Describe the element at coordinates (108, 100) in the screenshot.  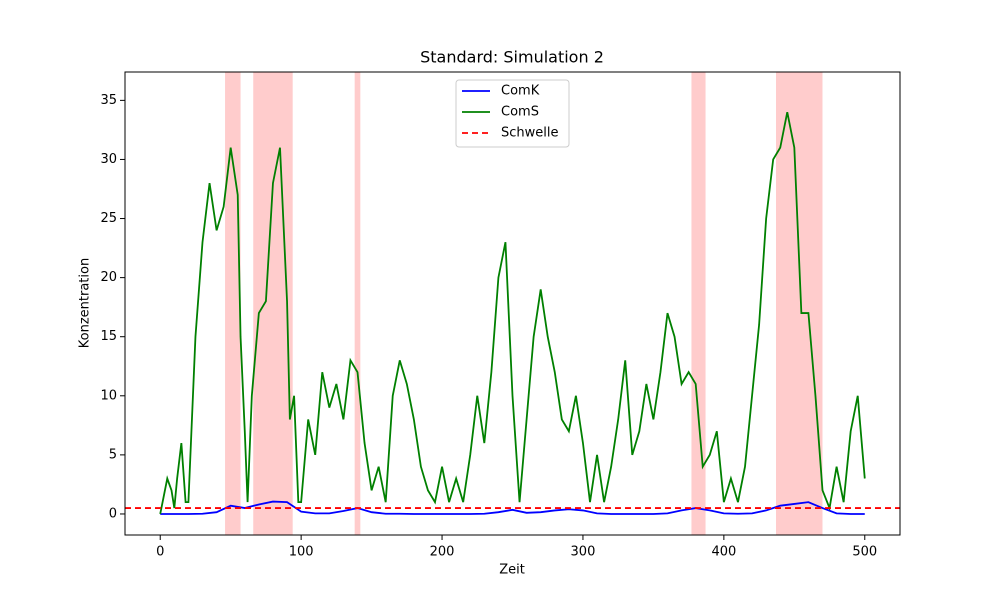
I see `y-tick-label: 35` at that location.